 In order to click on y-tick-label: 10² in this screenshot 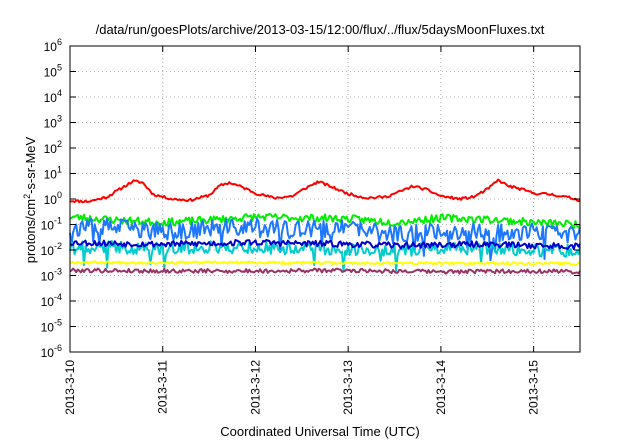, I will do `click(53, 147)`.